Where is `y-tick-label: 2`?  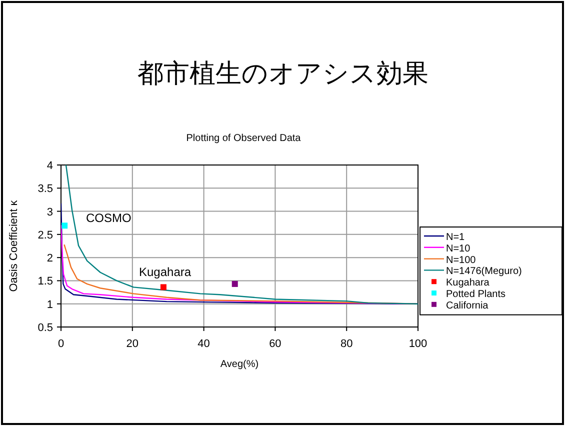 y-tick-label: 2 is located at coordinates (49, 258).